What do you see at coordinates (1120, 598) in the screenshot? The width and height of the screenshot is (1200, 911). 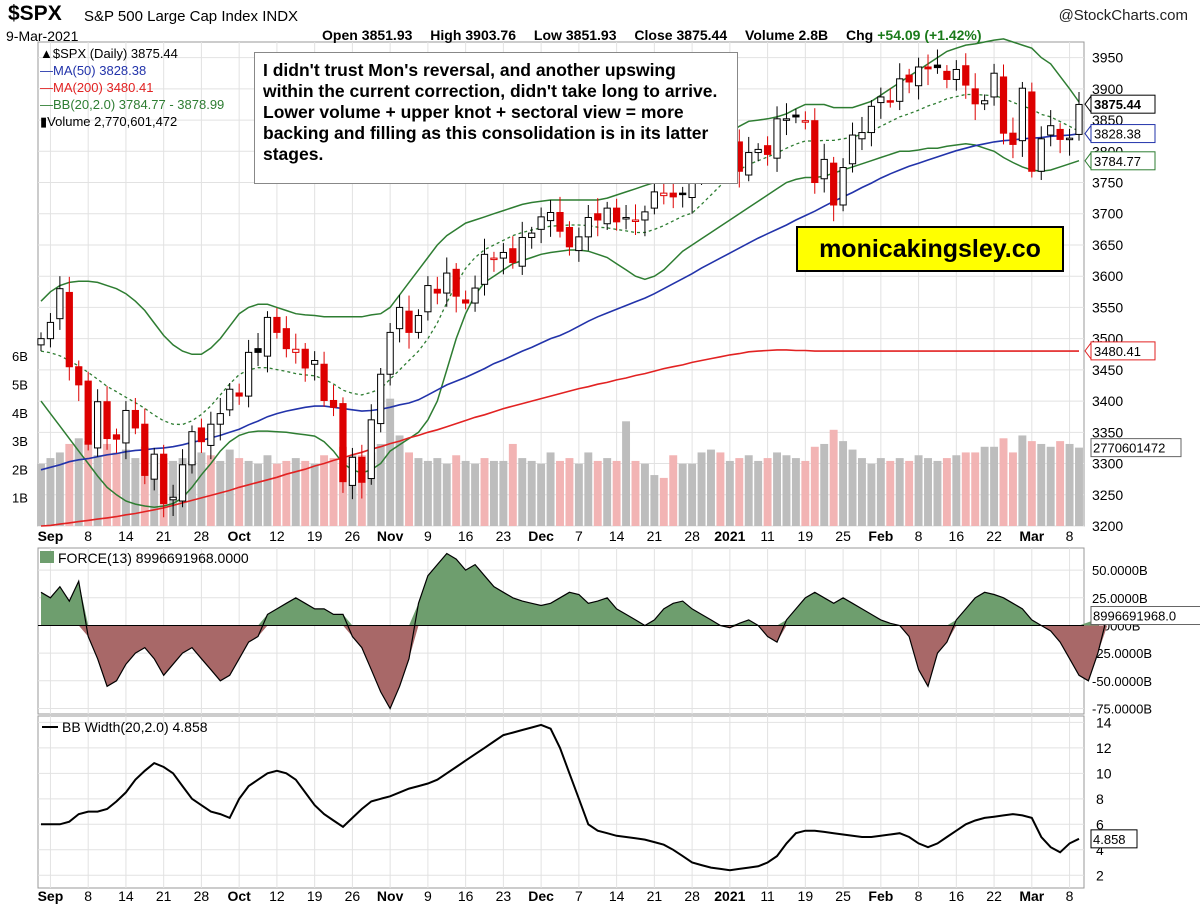 I see `force-y-tick-label: 25.0000B` at bounding box center [1120, 598].